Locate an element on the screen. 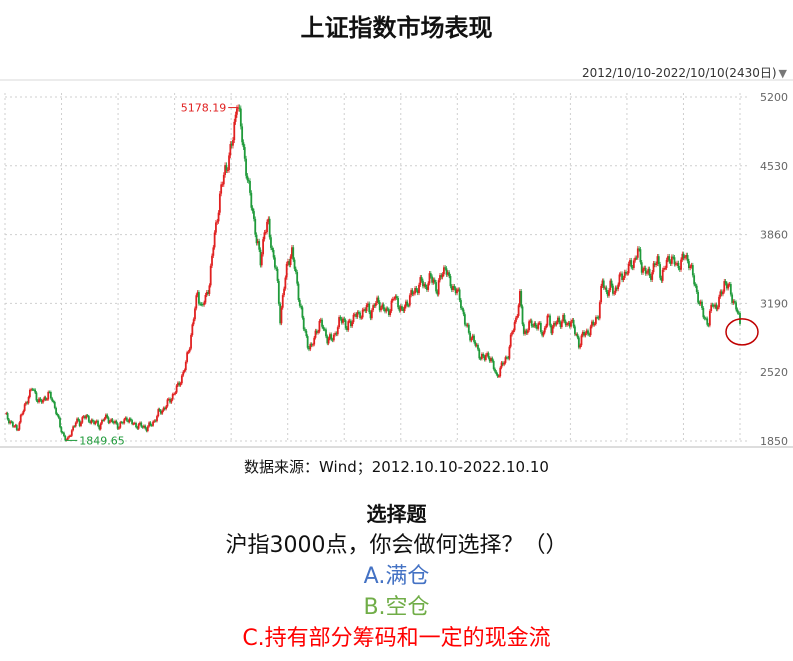  option-c: C.持有部分筹码和一定的现金流 is located at coordinates (396, 638).